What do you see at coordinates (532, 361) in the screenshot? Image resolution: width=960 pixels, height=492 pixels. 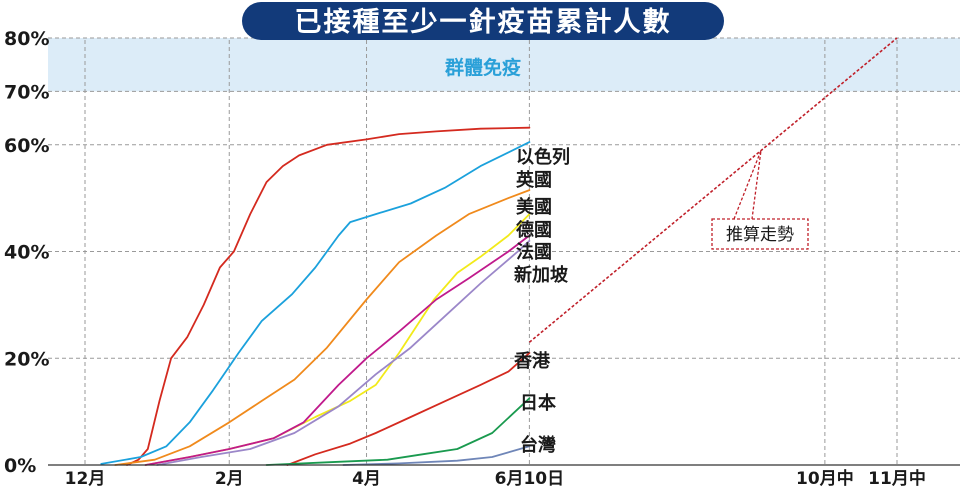 I see `series-label-香港: 香港` at bounding box center [532, 361].